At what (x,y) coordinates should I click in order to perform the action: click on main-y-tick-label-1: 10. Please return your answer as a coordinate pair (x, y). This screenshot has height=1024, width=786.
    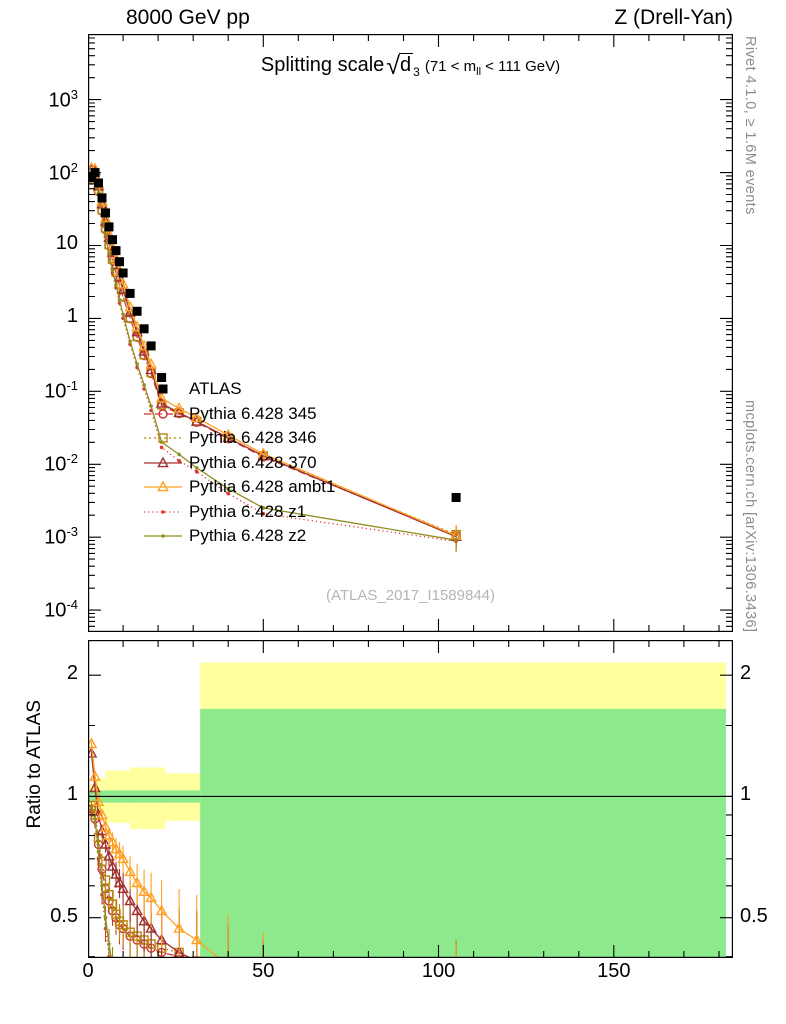
    Looking at the image, I should click on (66, 243).